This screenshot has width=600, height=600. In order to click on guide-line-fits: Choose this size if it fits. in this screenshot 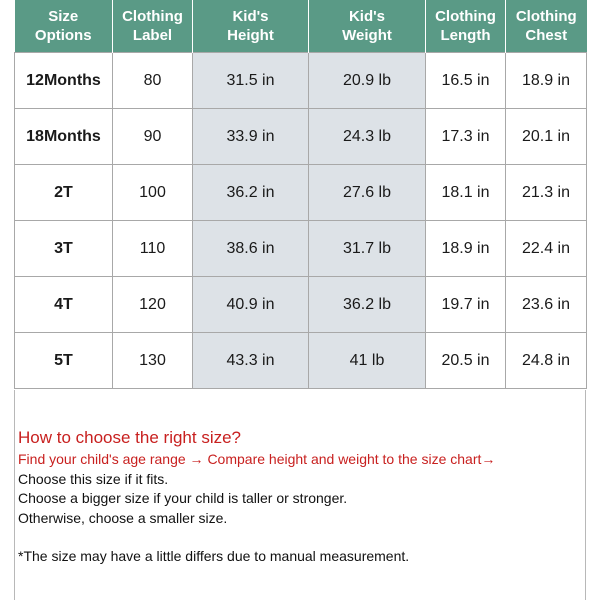, I will do `click(93, 479)`.